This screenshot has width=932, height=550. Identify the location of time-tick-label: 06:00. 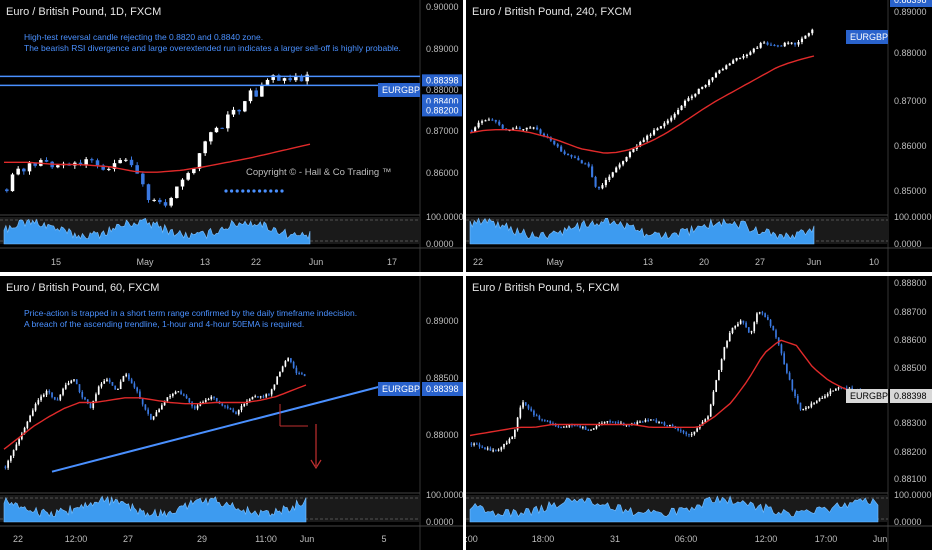
(686, 539).